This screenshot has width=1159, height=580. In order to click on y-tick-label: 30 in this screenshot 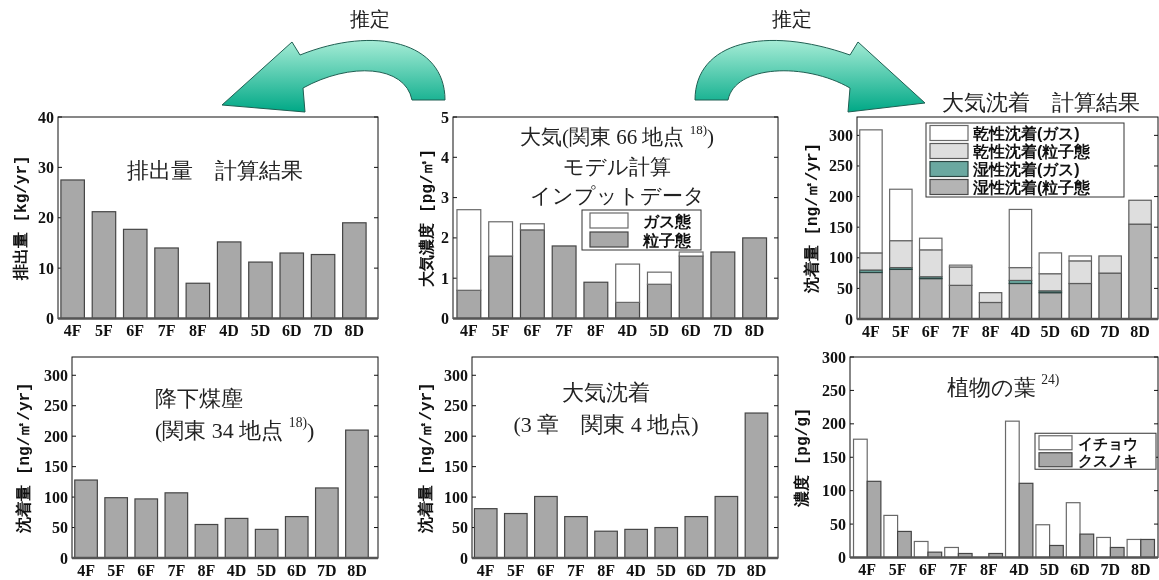, I will do `click(46, 167)`.